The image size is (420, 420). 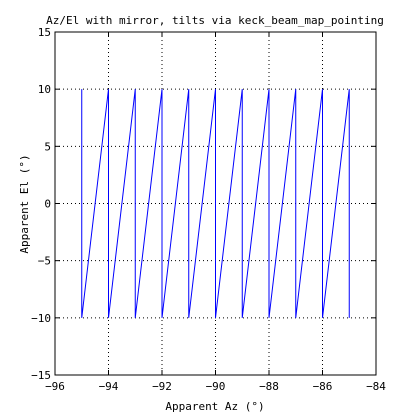 I want to click on x-tick-label: −88, so click(x=269, y=386).